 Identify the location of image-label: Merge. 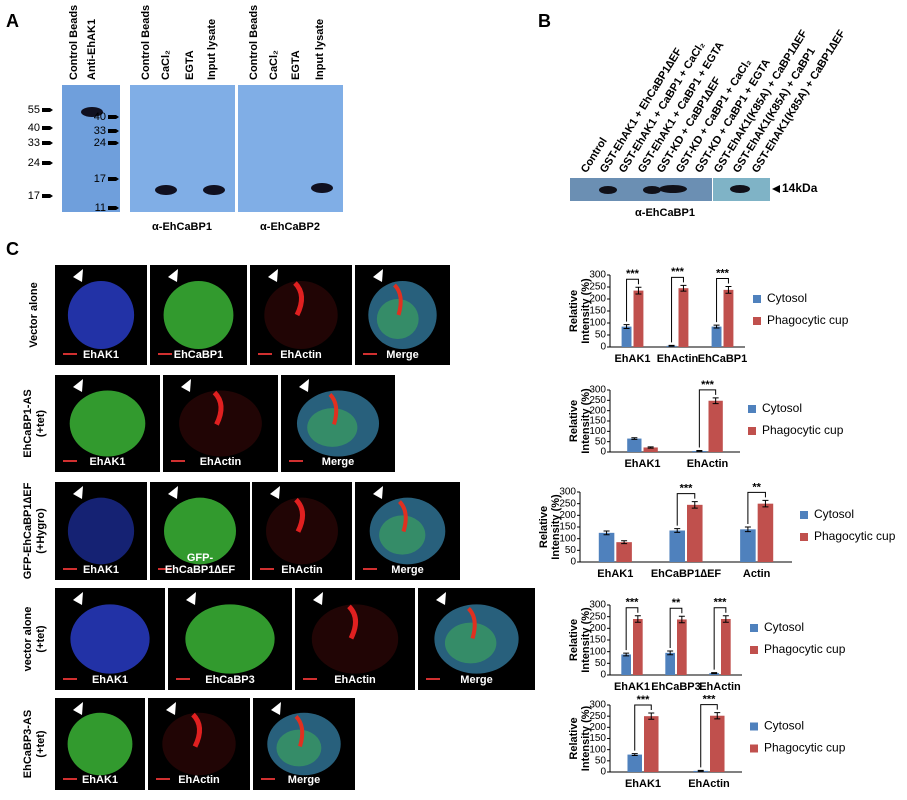
(476, 680).